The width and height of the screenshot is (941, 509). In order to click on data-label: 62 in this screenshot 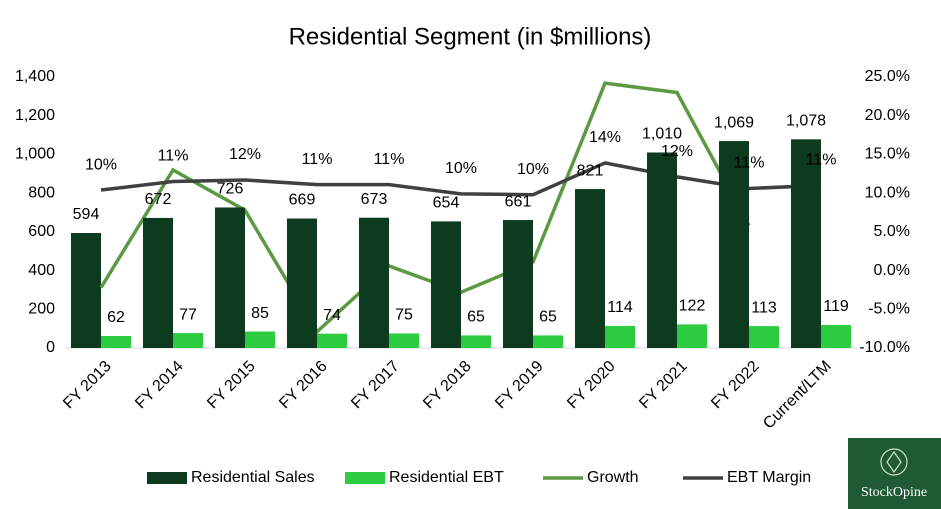, I will do `click(116, 317)`.